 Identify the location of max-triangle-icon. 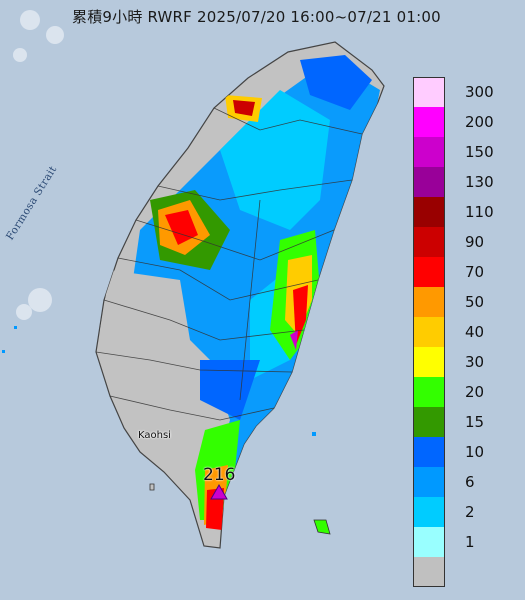
(219, 491).